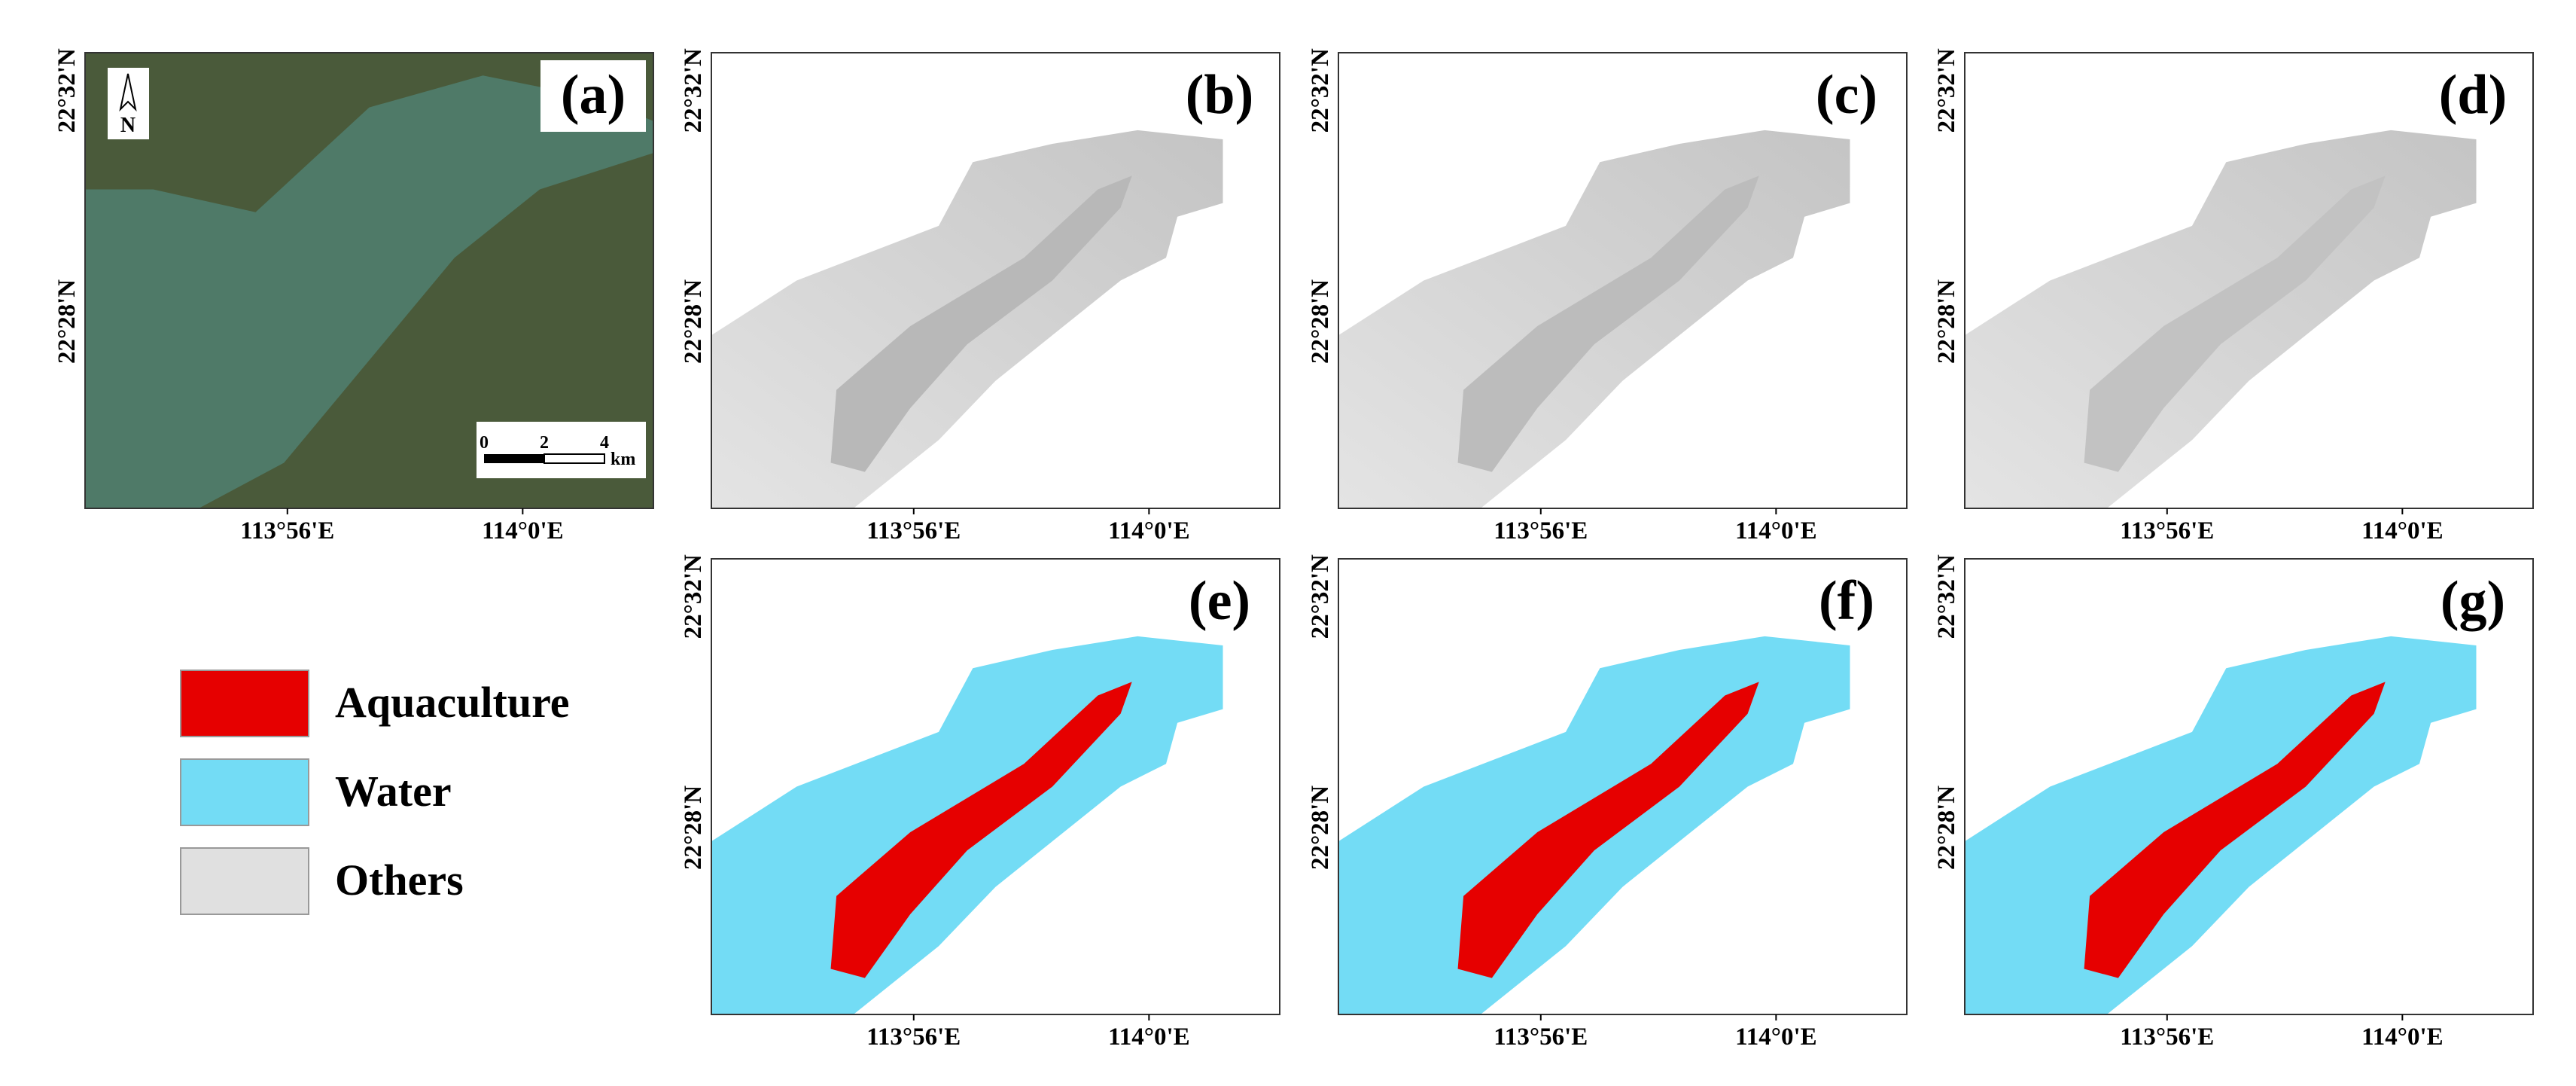  I want to click on map-panel: (d) 113°56'E 114°0'E 22°32'N 22°28'N, so click(2234, 296).